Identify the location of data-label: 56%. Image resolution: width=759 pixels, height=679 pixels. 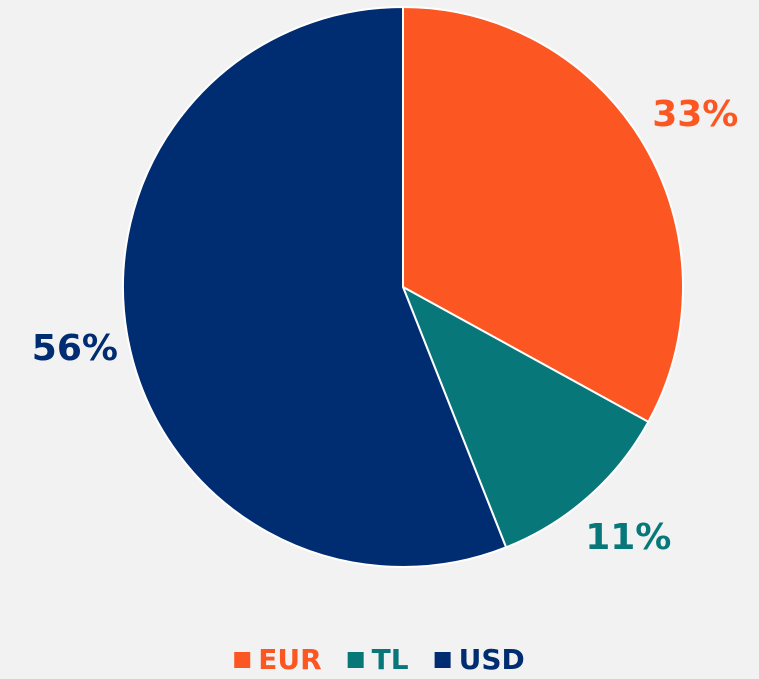
(75, 348).